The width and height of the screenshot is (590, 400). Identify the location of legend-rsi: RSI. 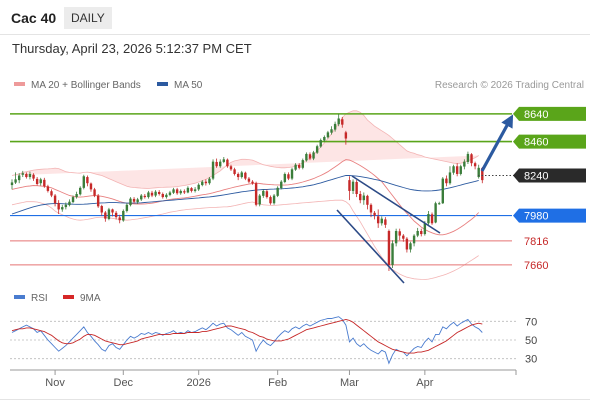
(31, 298).